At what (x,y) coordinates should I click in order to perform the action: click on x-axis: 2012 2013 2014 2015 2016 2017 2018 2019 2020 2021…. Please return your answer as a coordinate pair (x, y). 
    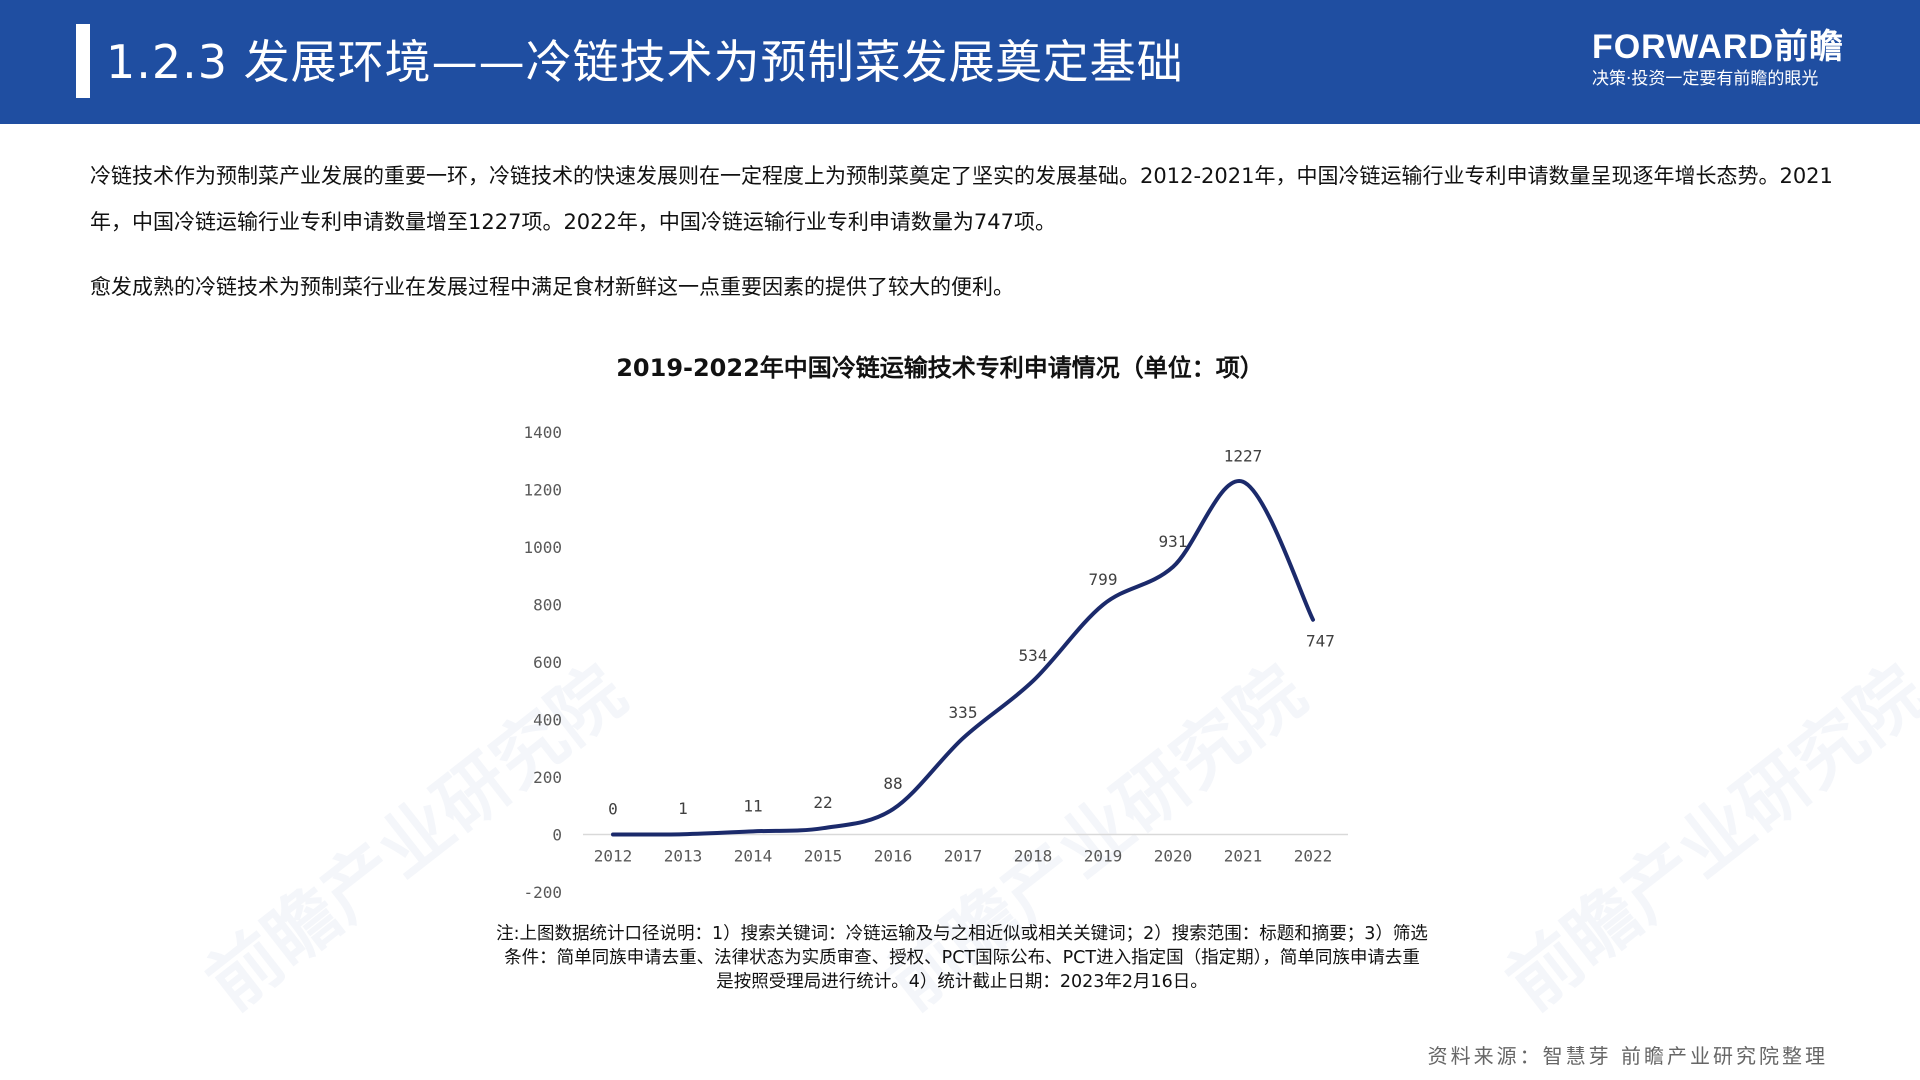
    Looking at the image, I should click on (963, 856).